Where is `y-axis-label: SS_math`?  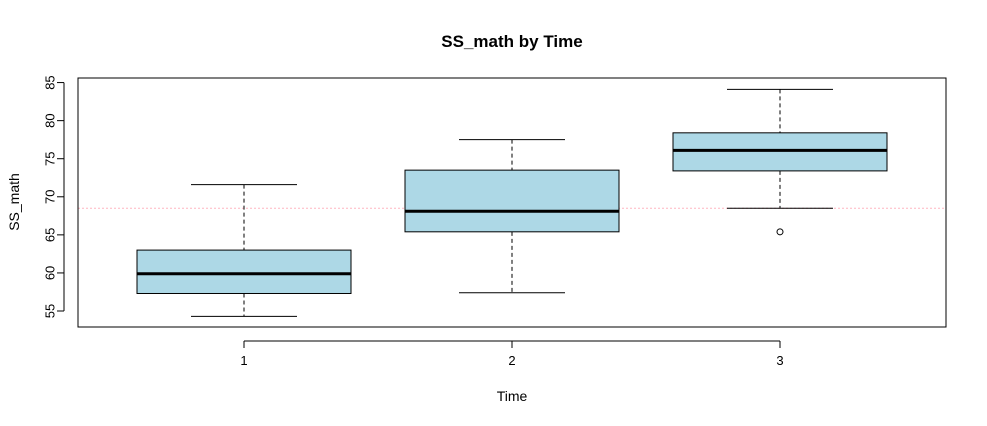
y-axis-label: SS_math is located at coordinates (14, 202).